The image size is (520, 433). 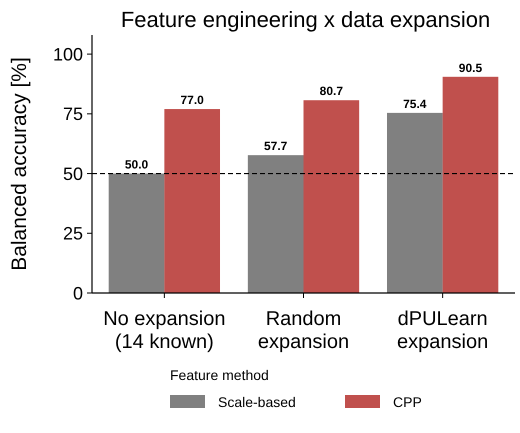 What do you see at coordinates (332, 91) in the screenshot?
I see `data-label: 80.7` at bounding box center [332, 91].